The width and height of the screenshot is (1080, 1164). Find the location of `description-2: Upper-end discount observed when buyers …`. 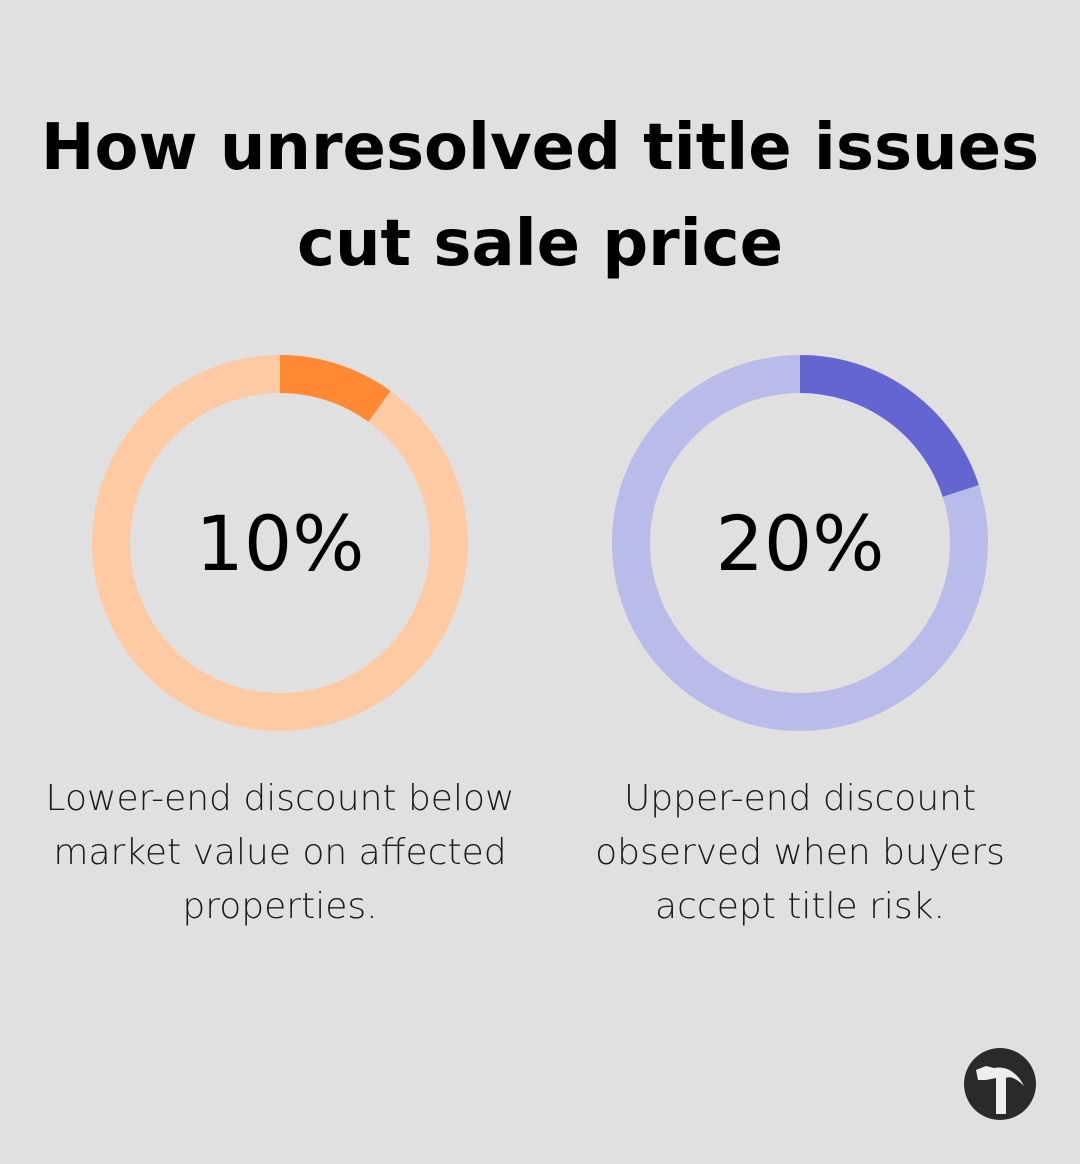

description-2: Upper-end discount observed when buyers … is located at coordinates (800, 852).